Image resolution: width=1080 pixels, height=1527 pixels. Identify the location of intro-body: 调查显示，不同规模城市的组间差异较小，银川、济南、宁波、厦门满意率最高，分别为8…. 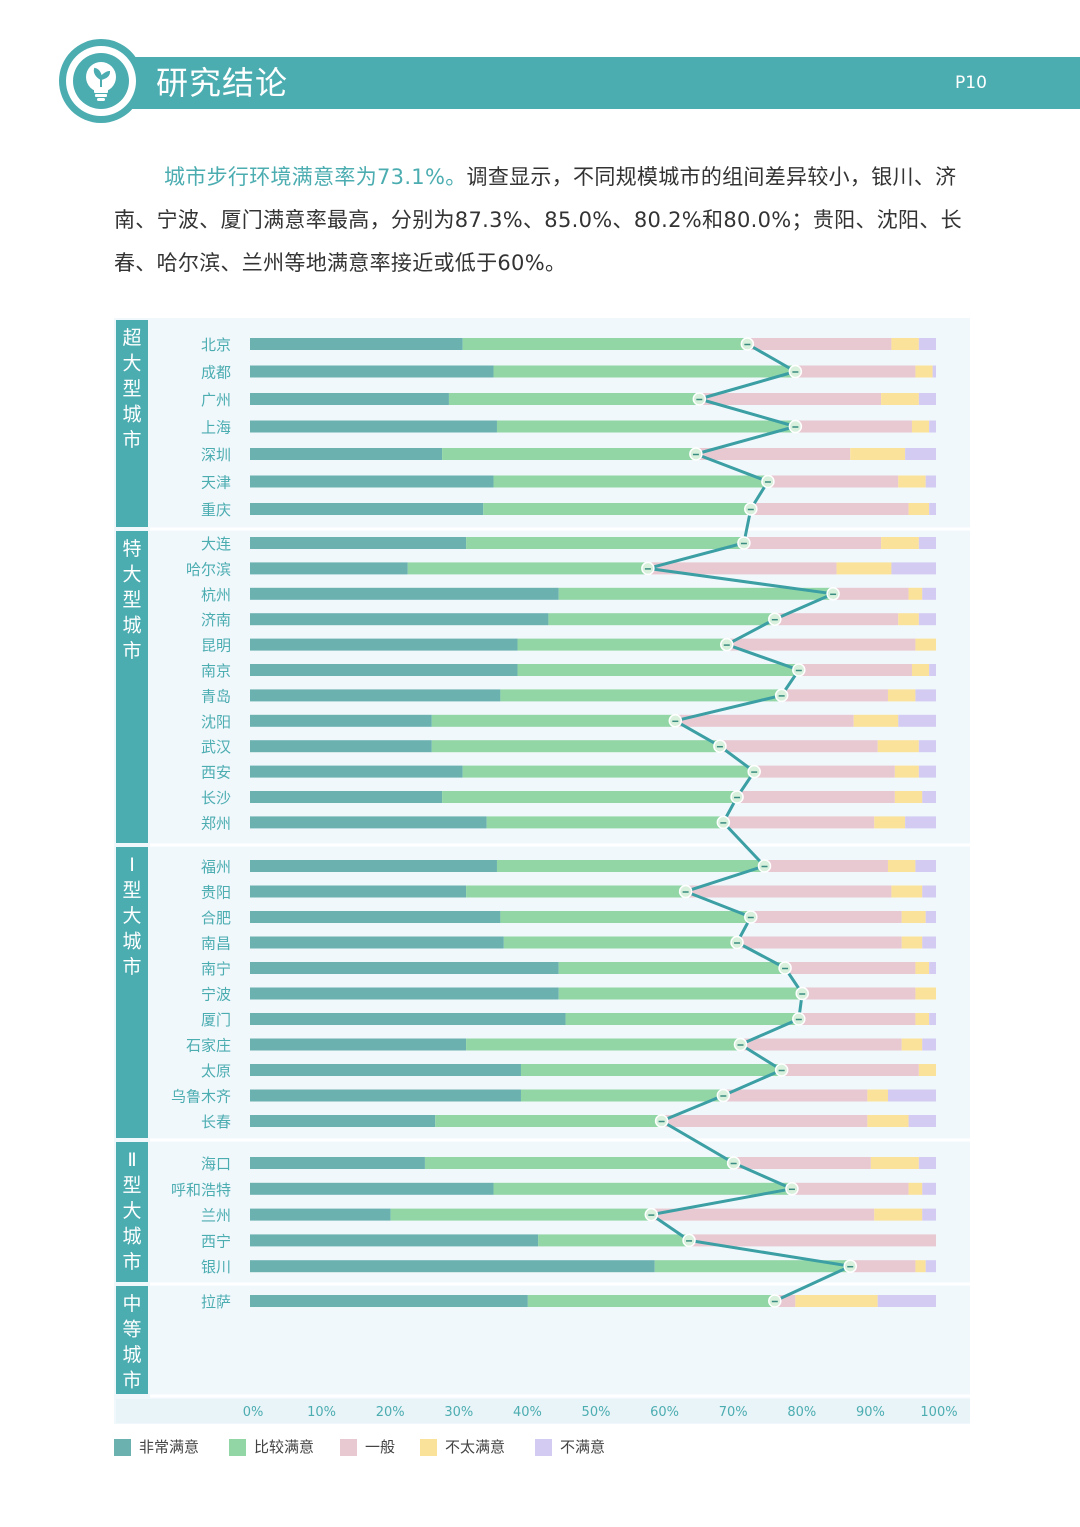
(538, 220).